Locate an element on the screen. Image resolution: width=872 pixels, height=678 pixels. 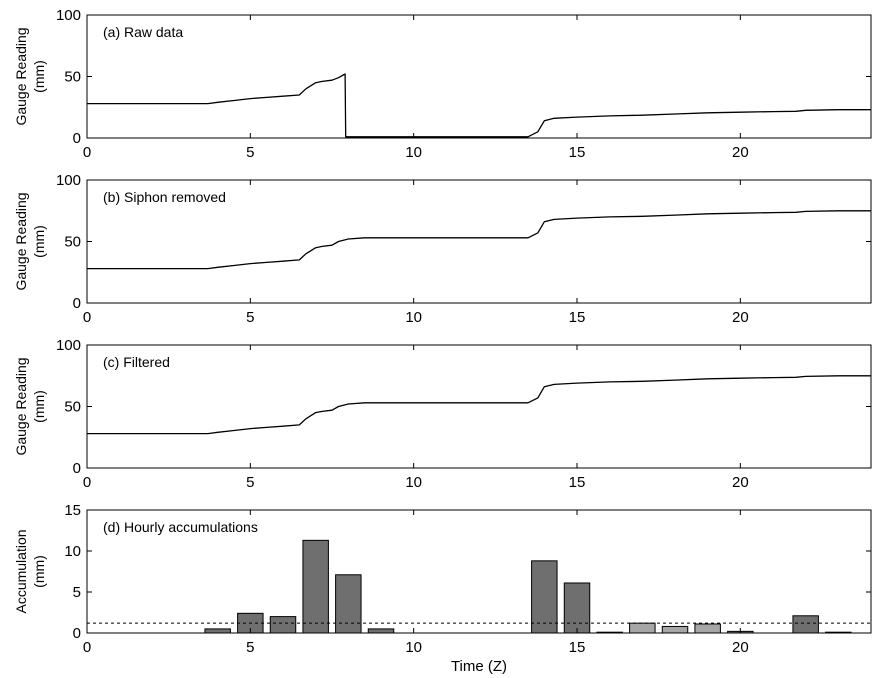
y-tick-label: 15 is located at coordinates (72, 510).